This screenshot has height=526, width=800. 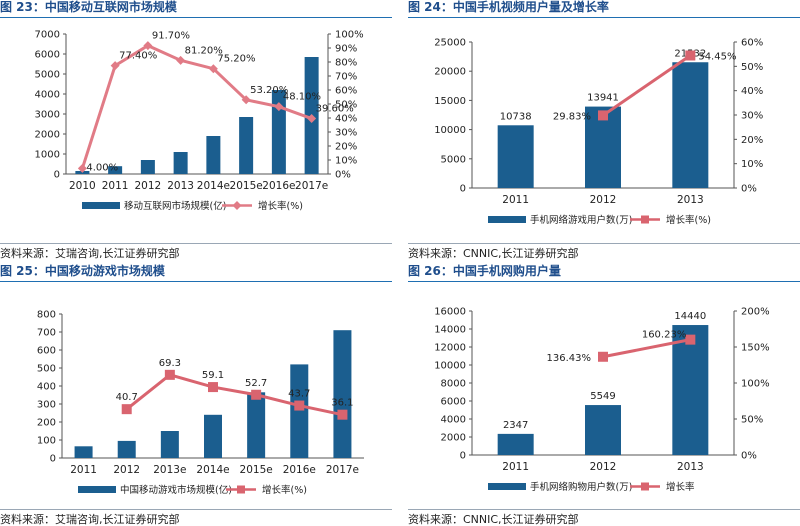 What do you see at coordinates (138, 56) in the screenshot?
I see `line-data-label: 77.40%` at bounding box center [138, 56].